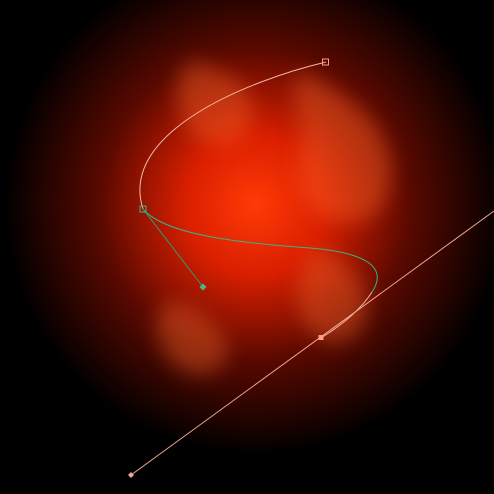  Describe the element at coordinates (321, 337) in the screenshot. I see `anchor-lower-right` at that location.